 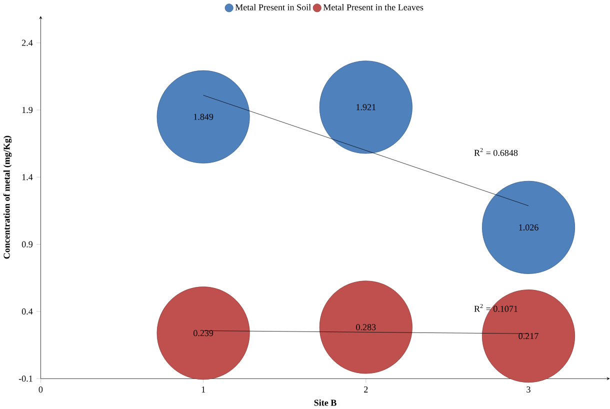 I want to click on x-tick-label: 1, so click(x=204, y=389).